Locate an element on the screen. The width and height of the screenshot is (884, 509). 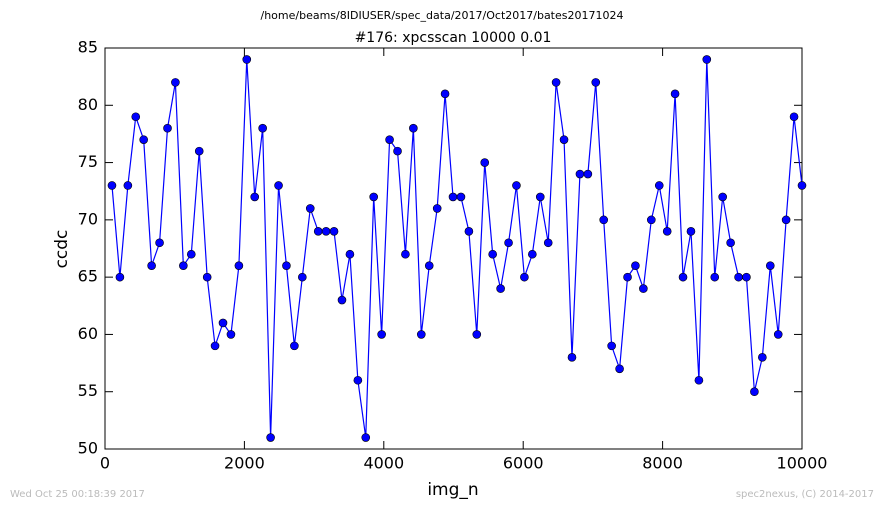
x-tick-label: 6000 is located at coordinates (523, 463).